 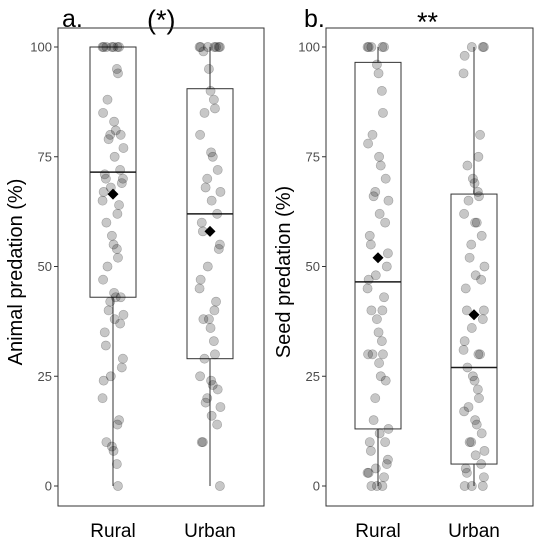 What do you see at coordinates (284, 272) in the screenshot?
I see `y-axis-label-b: Seed predation (%)` at bounding box center [284, 272].